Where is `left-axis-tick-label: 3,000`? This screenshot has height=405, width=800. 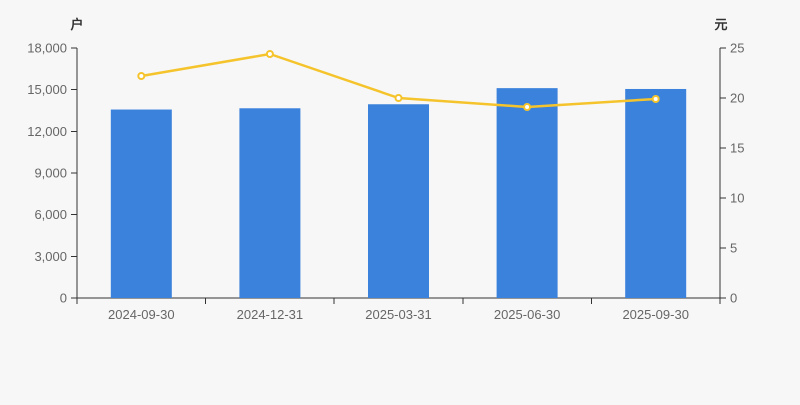
left-axis-tick-label: 3,000 is located at coordinates (50, 256).